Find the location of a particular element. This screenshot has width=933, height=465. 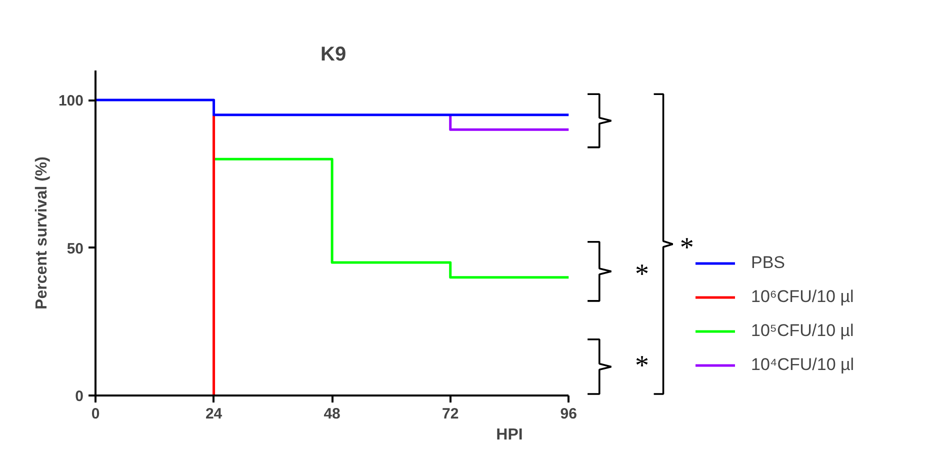

y-tick-label: 50 is located at coordinates (75, 249).